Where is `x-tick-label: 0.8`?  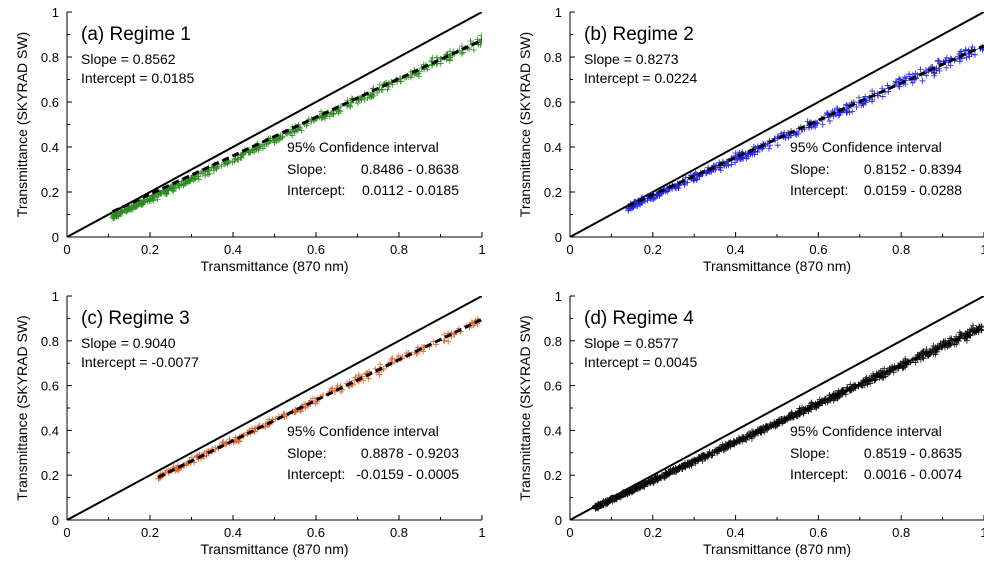 x-tick-label: 0.8 is located at coordinates (399, 532).